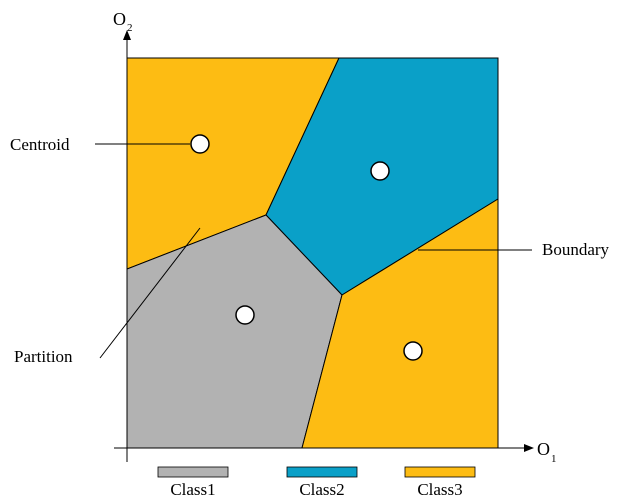 The image size is (632, 502). I want to click on legend-swatch-class1, so click(193, 472).